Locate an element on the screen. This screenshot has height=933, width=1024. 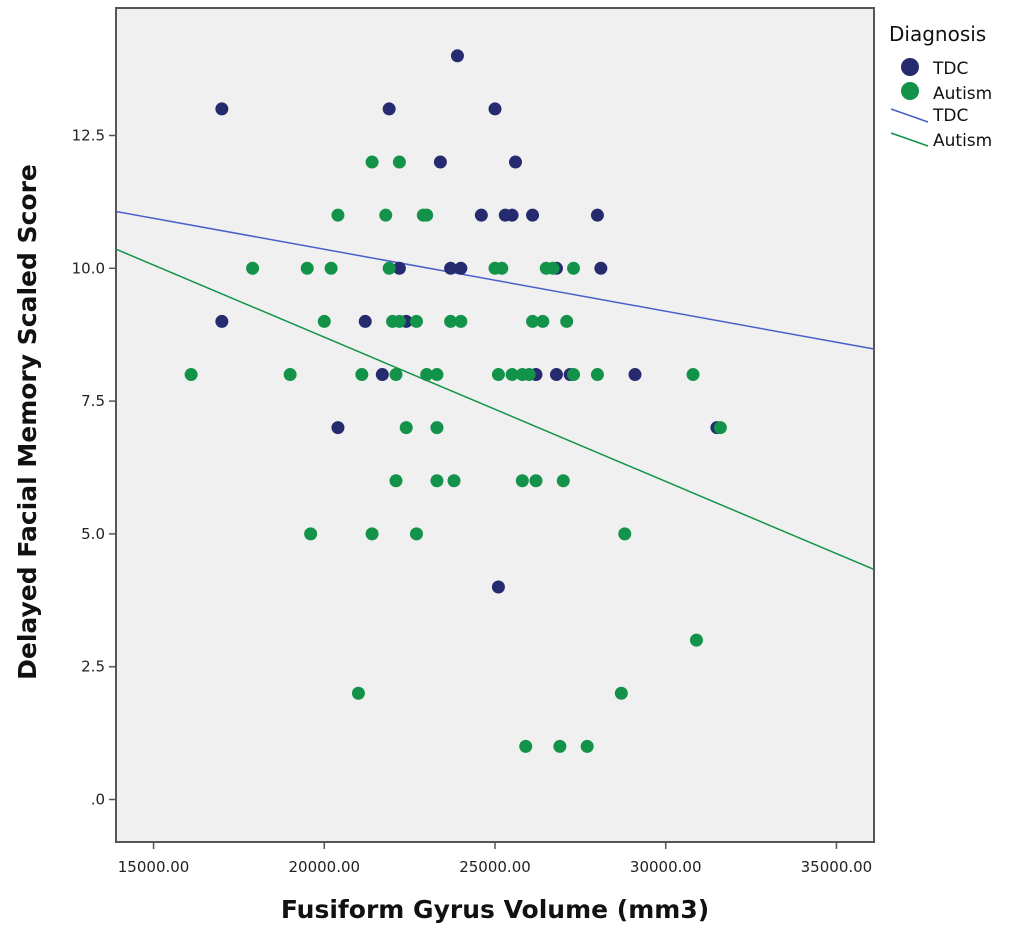
y-tick-label: .0 is located at coordinates (98, 800).